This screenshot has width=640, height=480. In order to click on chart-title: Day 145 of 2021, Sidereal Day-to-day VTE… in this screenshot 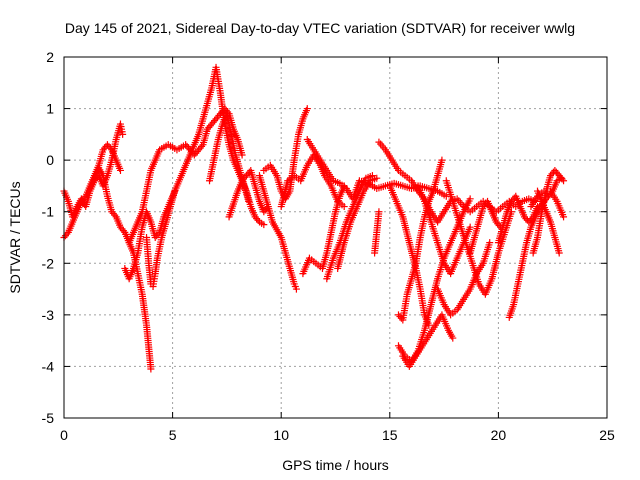, I will do `click(320, 28)`.